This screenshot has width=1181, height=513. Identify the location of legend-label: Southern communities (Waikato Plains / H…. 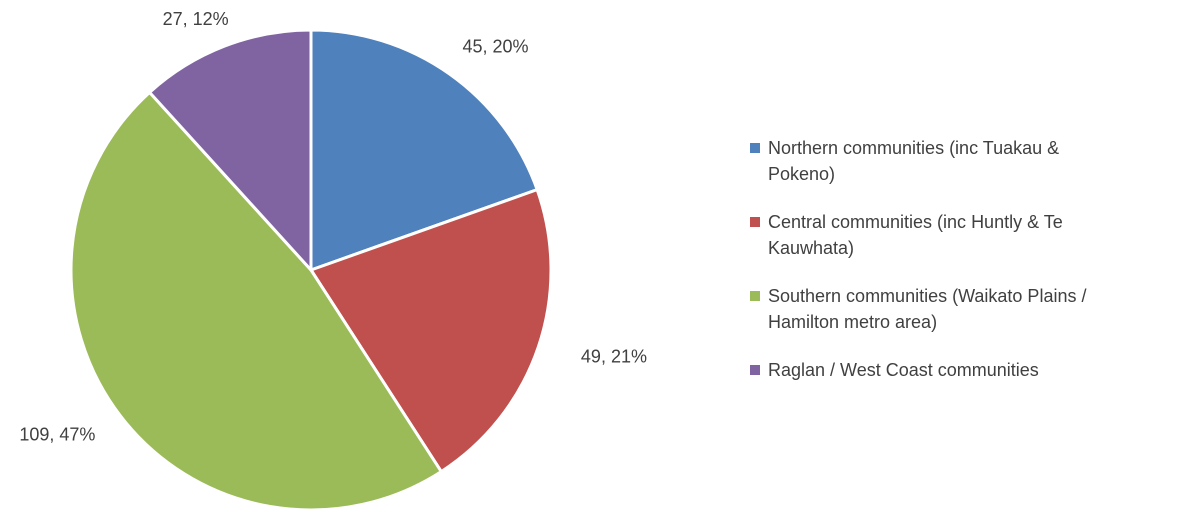
(927, 309).